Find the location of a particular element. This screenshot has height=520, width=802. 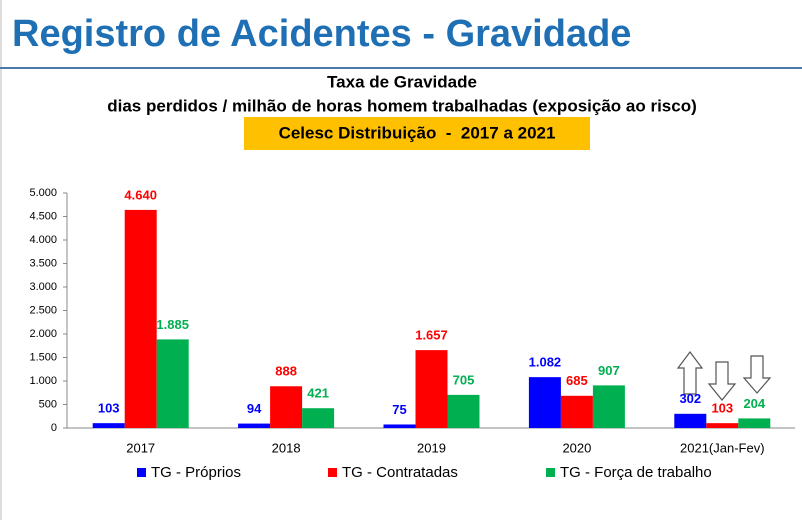

y-tick-label: 1.500 is located at coordinates (43, 357).